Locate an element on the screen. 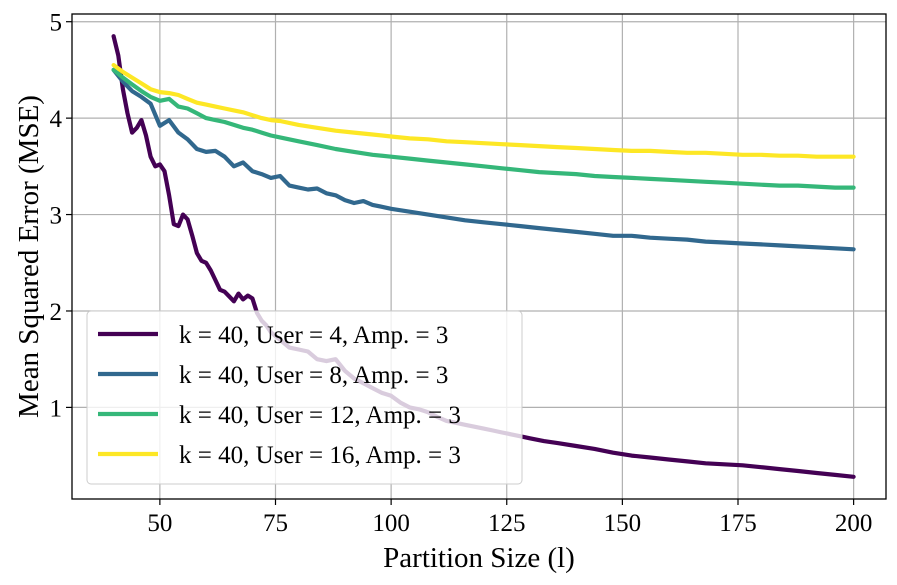 The height and width of the screenshot is (585, 897). y-tick-label: 2 is located at coordinates (56, 312).